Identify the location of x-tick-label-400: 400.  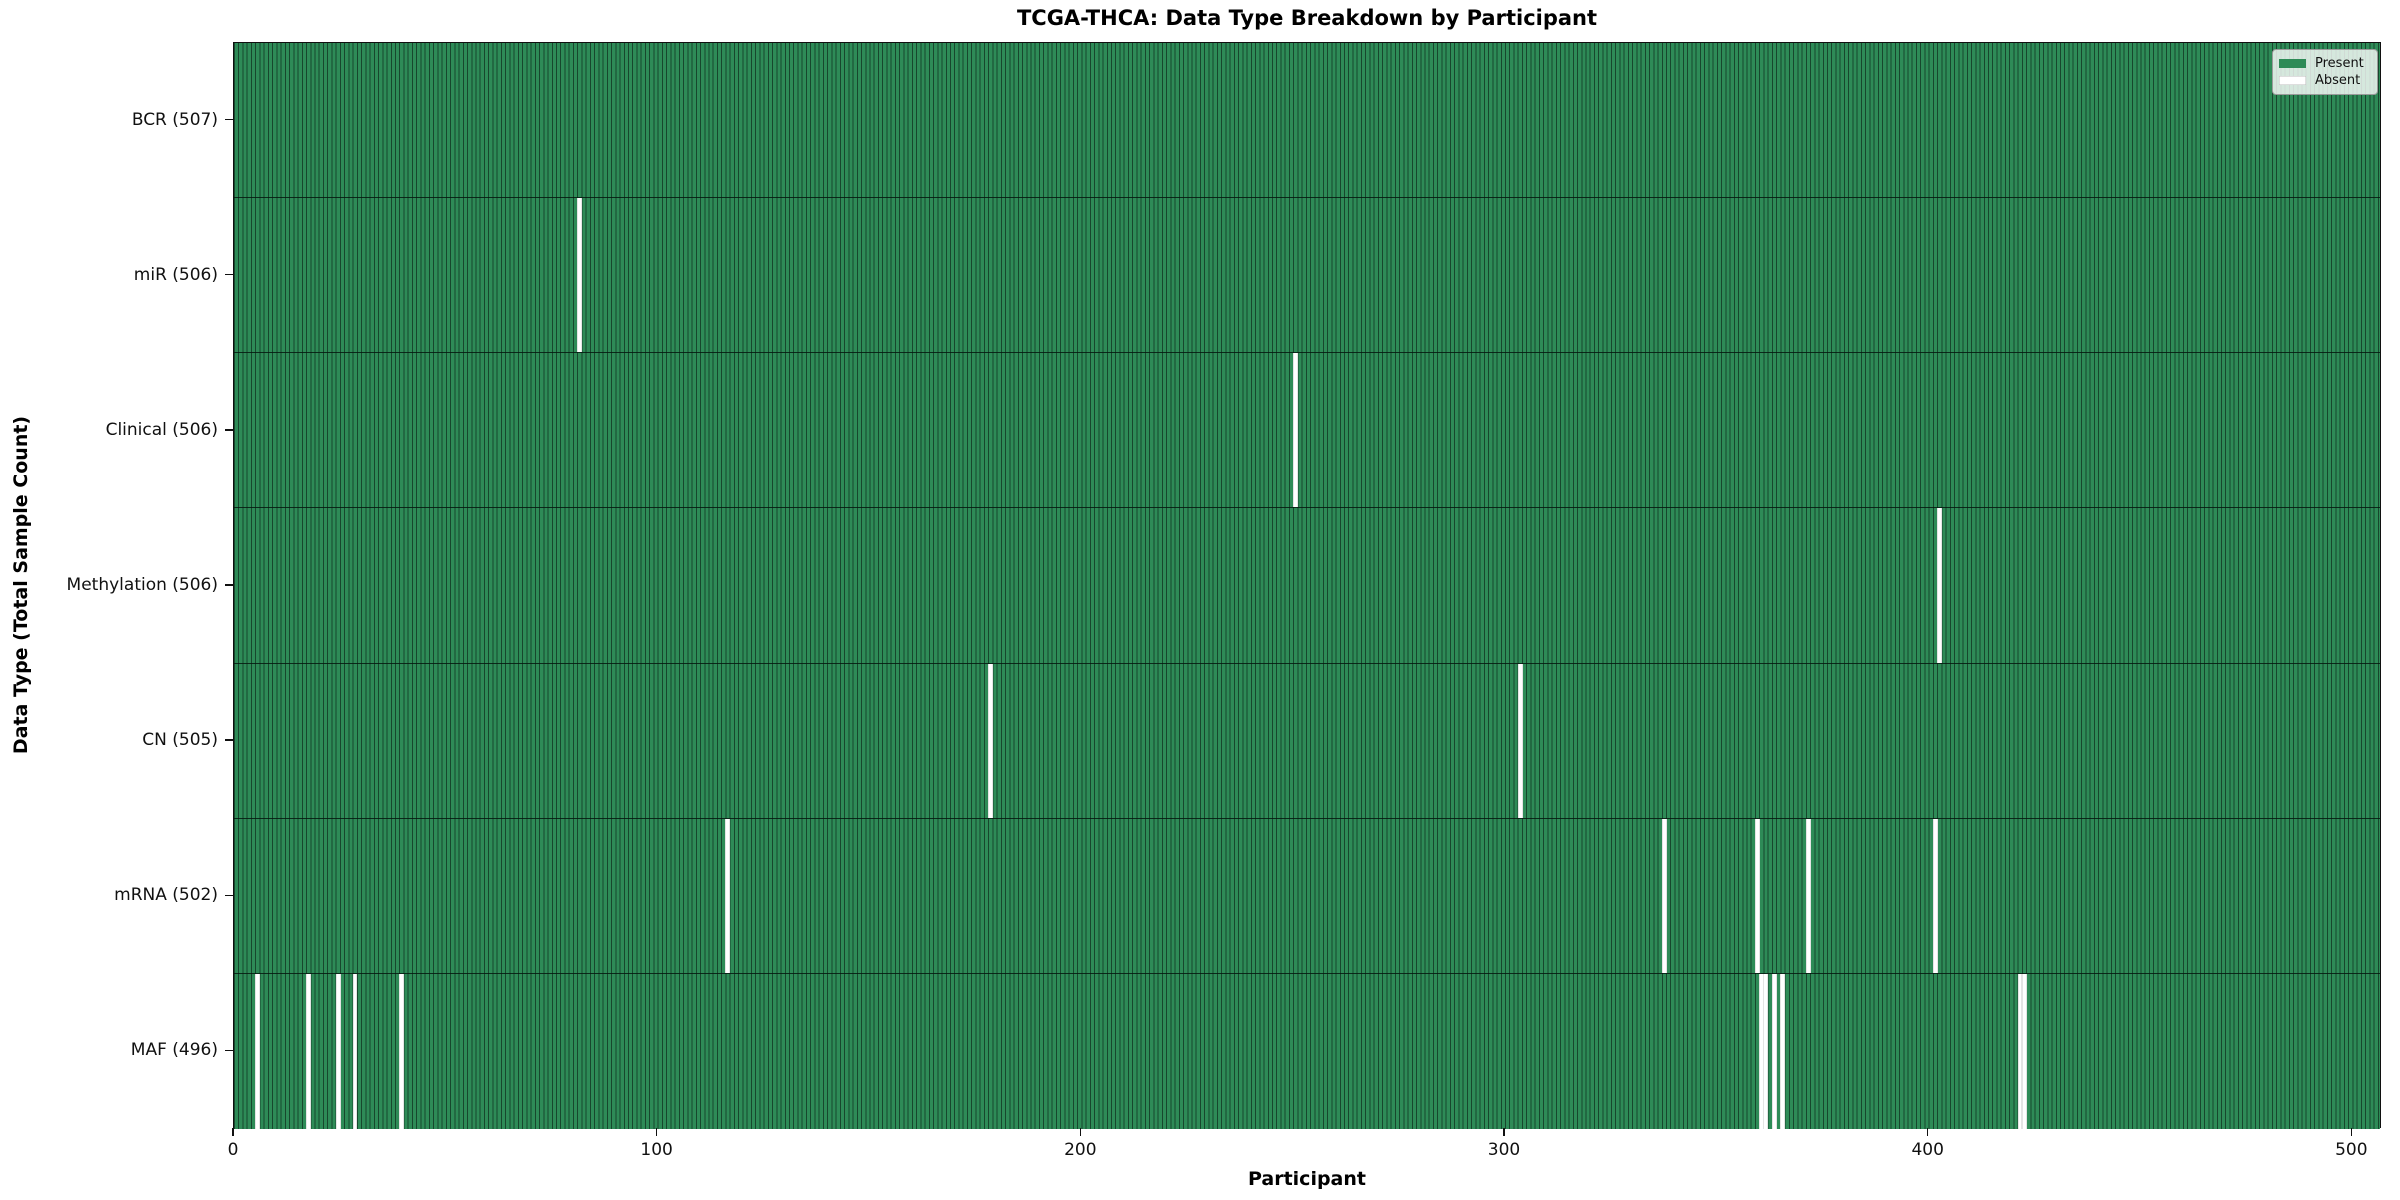
(1927, 1150).